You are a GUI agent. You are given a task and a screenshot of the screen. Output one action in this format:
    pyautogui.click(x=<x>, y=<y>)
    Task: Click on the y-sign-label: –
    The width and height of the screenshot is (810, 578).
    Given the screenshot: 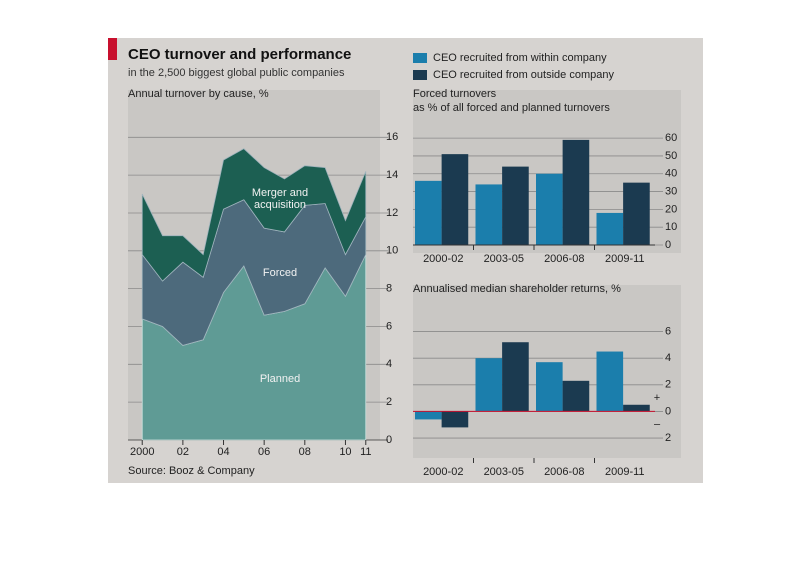 What is the action you would take?
    pyautogui.click(x=657, y=425)
    